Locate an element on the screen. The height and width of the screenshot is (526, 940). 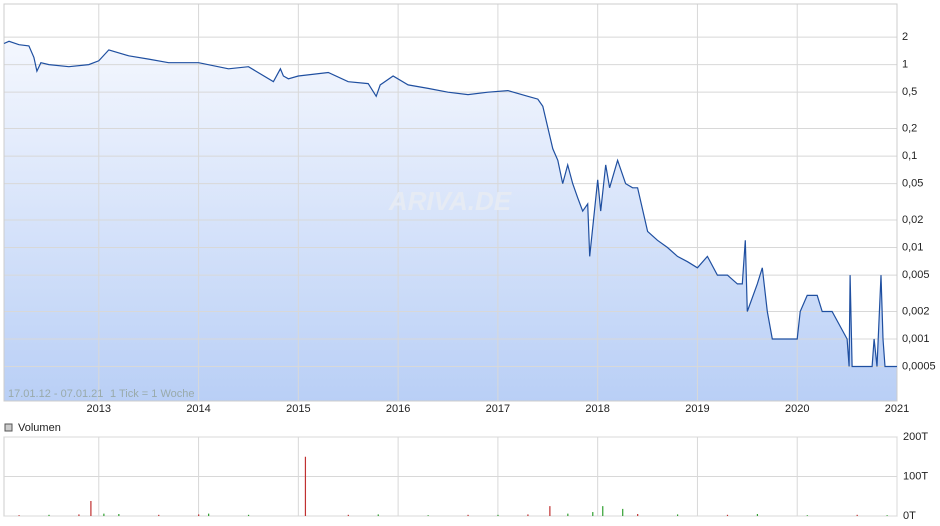
date-range: 17.01.12 - 07.01.21 is located at coordinates (55, 394).